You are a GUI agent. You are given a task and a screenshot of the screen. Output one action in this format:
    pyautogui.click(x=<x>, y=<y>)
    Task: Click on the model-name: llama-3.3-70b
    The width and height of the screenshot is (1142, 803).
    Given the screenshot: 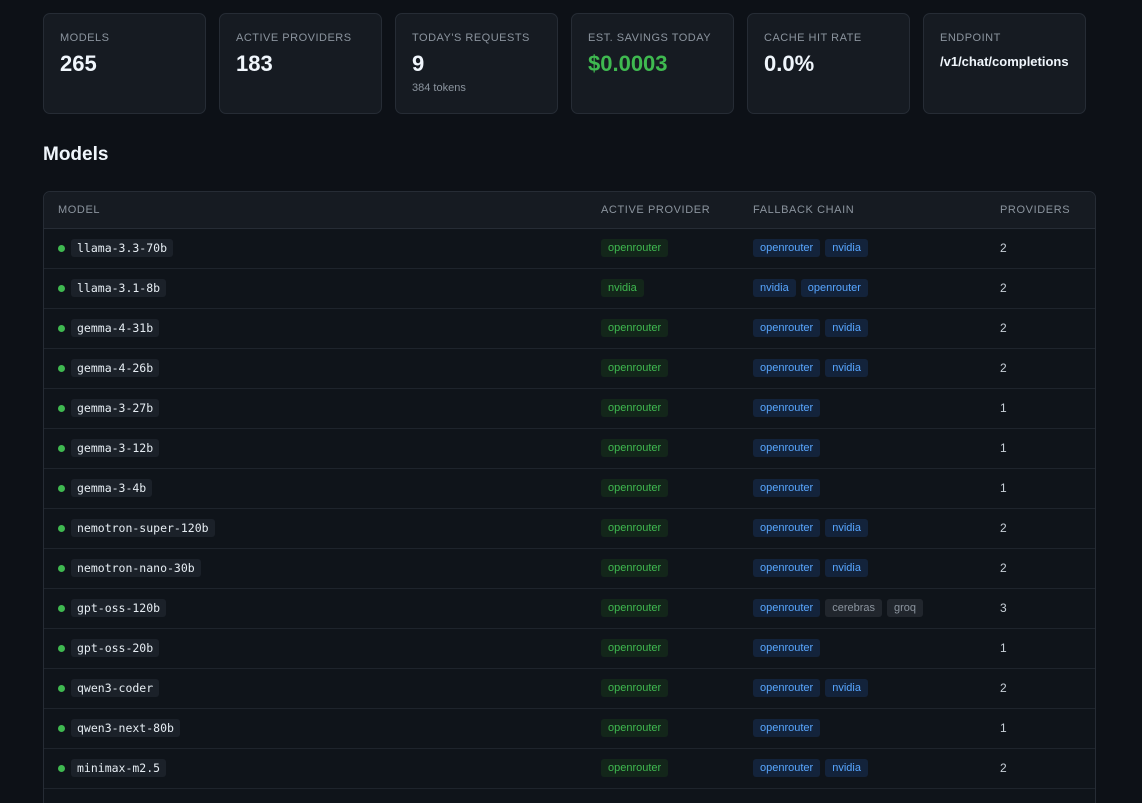 What is the action you would take?
    pyautogui.click(x=122, y=248)
    